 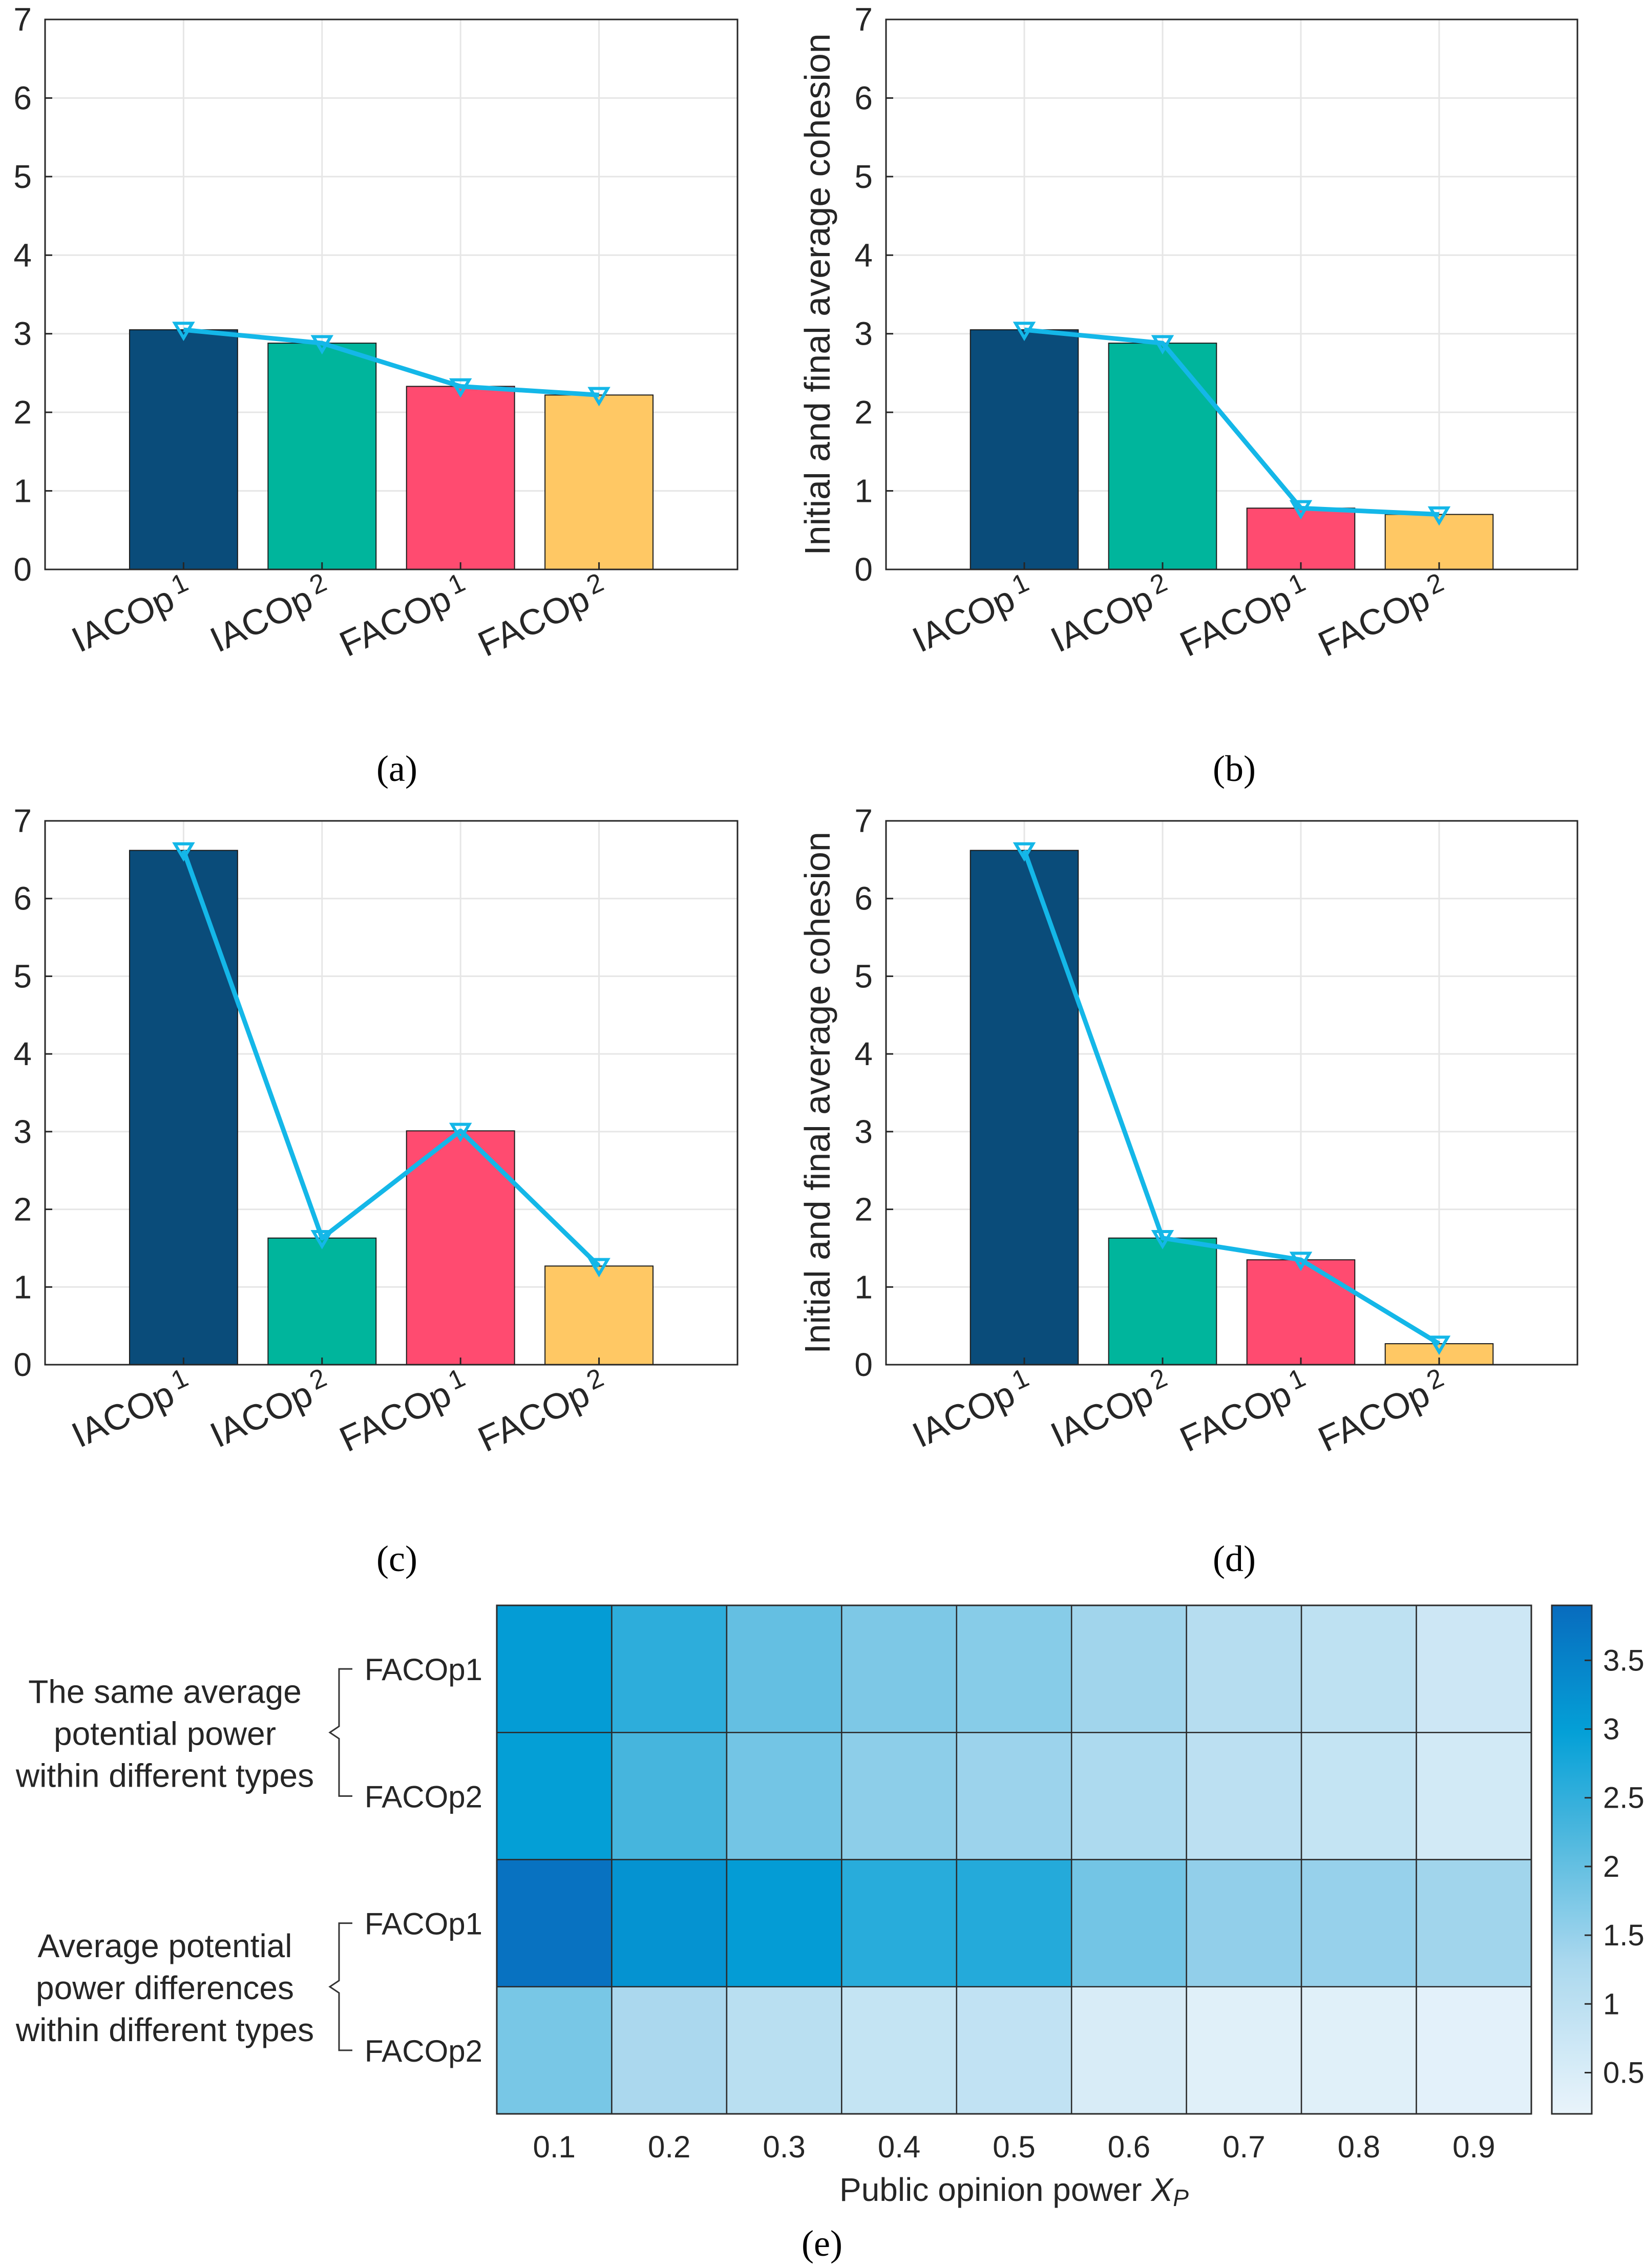 What do you see at coordinates (669, 2147) in the screenshot?
I see `x-tick-label: 0.2` at bounding box center [669, 2147].